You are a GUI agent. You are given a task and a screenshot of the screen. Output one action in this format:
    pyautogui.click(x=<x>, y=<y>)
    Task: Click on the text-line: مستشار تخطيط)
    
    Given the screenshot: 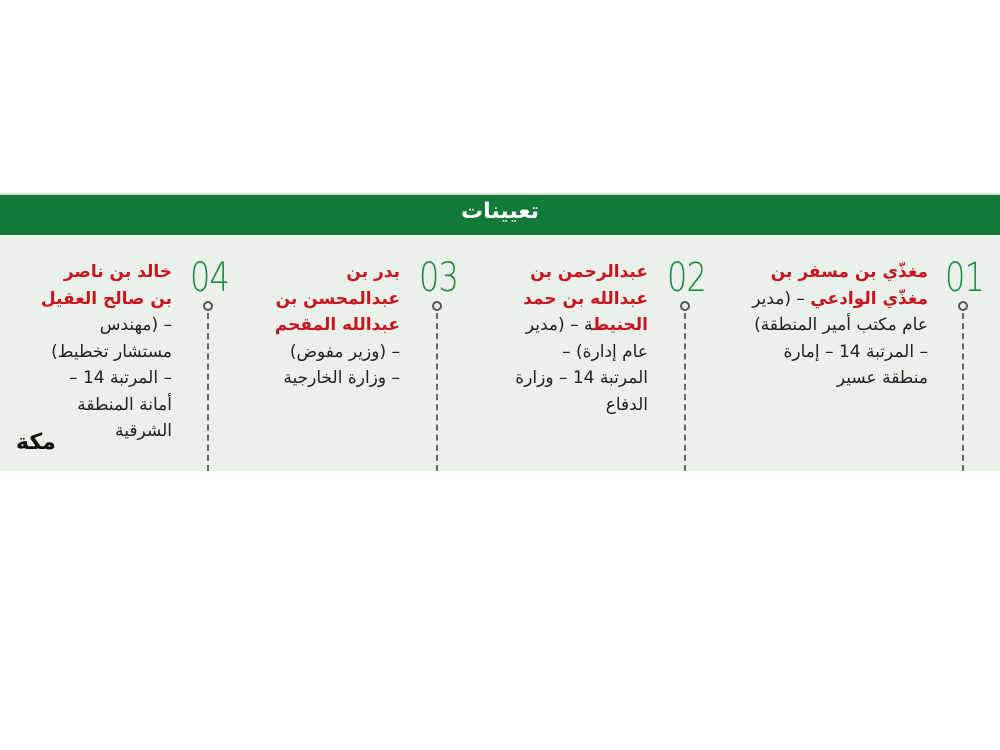 What is the action you would take?
    pyautogui.click(x=106, y=352)
    